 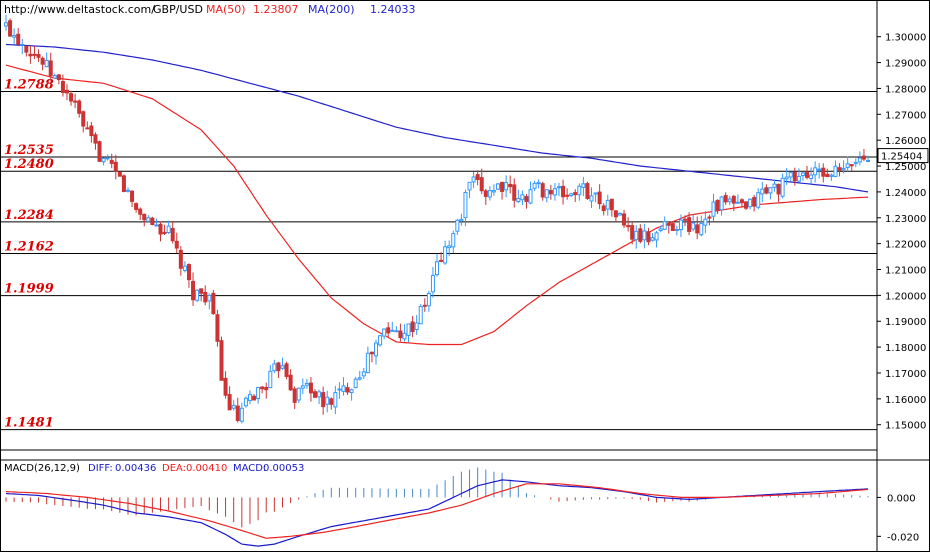 What do you see at coordinates (905, 193) in the screenshot?
I see `y-tick-label: 1.24000` at bounding box center [905, 193].